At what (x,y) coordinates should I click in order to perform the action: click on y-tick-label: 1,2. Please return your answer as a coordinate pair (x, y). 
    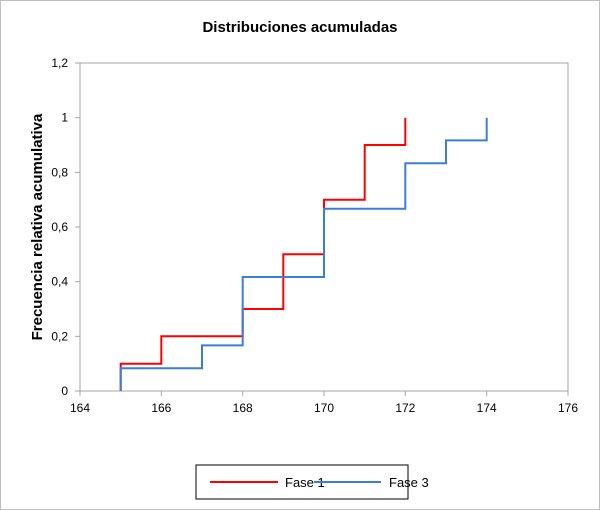
    Looking at the image, I should click on (59, 63).